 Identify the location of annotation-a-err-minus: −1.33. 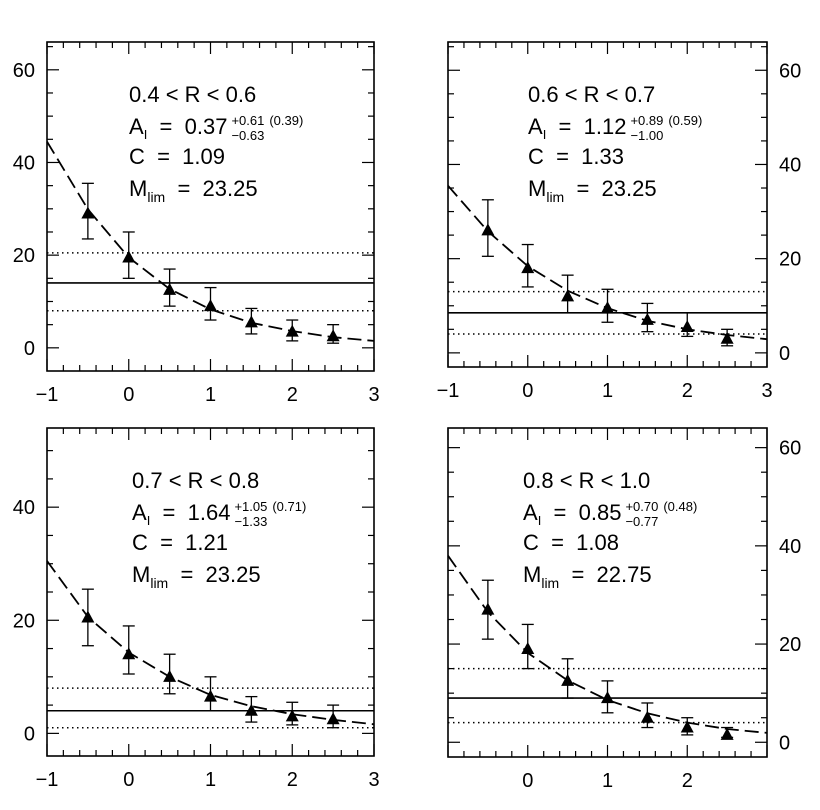
(250, 521).